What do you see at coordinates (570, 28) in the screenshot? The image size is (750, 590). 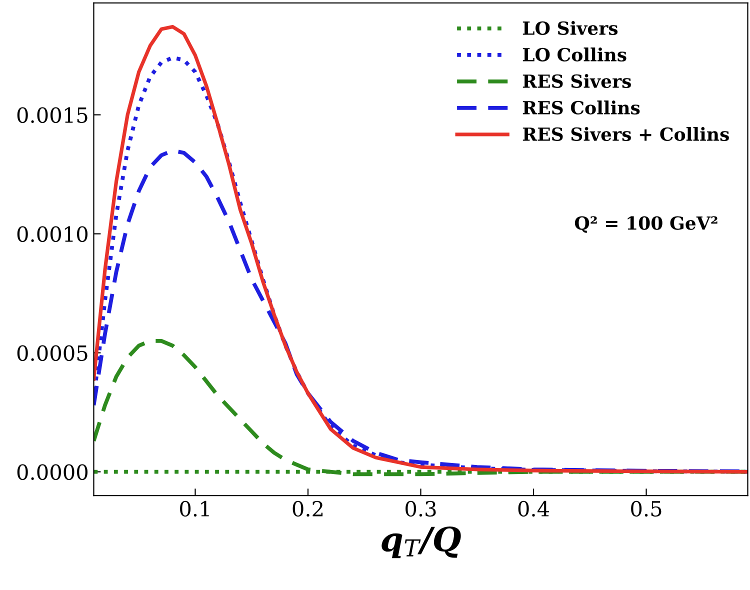 I see `legend-label: LO Sivers` at bounding box center [570, 28].